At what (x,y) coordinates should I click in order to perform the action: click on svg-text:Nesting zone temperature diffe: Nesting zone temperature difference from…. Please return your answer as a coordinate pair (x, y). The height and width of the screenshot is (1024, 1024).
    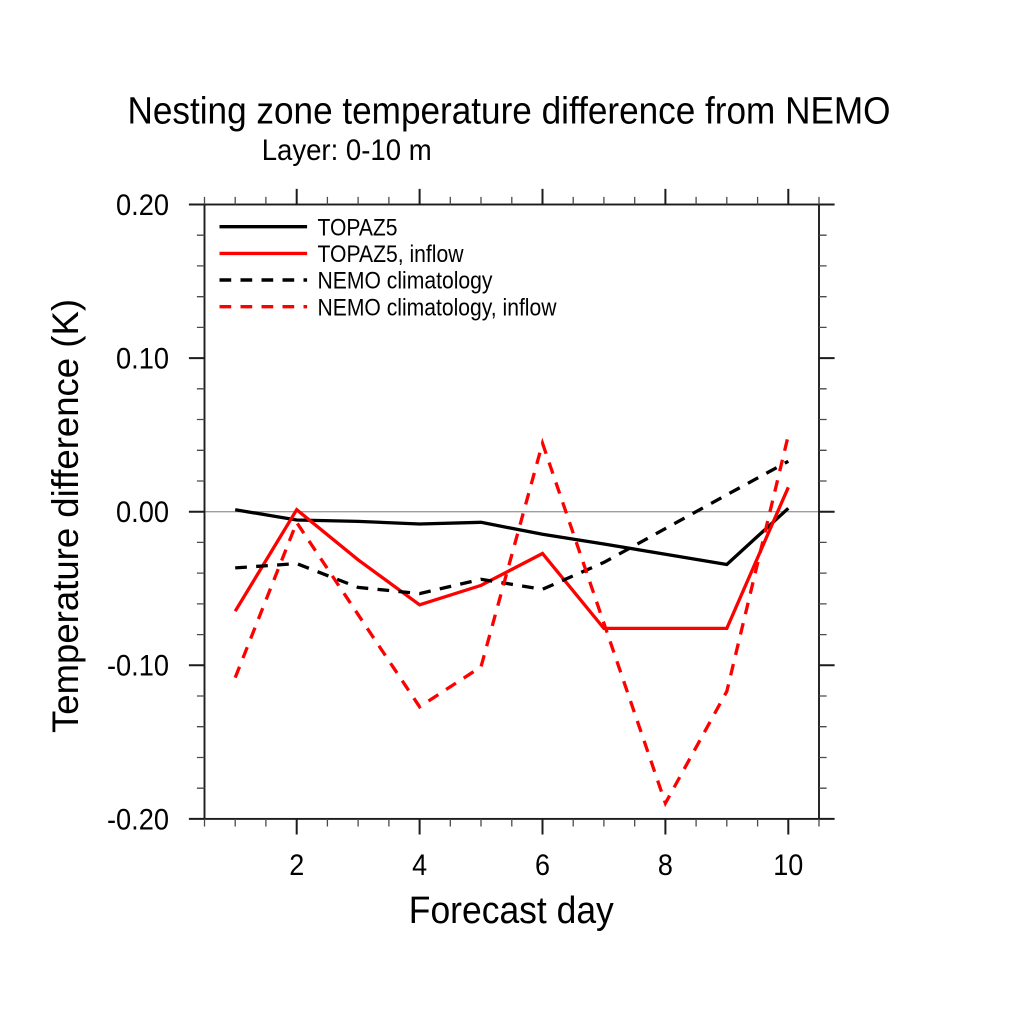
    Looking at the image, I should click on (509, 112).